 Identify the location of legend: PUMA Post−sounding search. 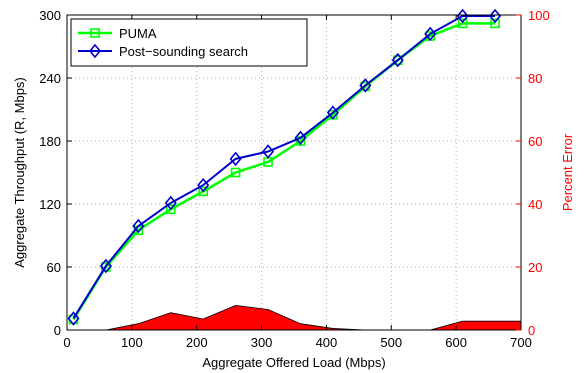
(189, 42).